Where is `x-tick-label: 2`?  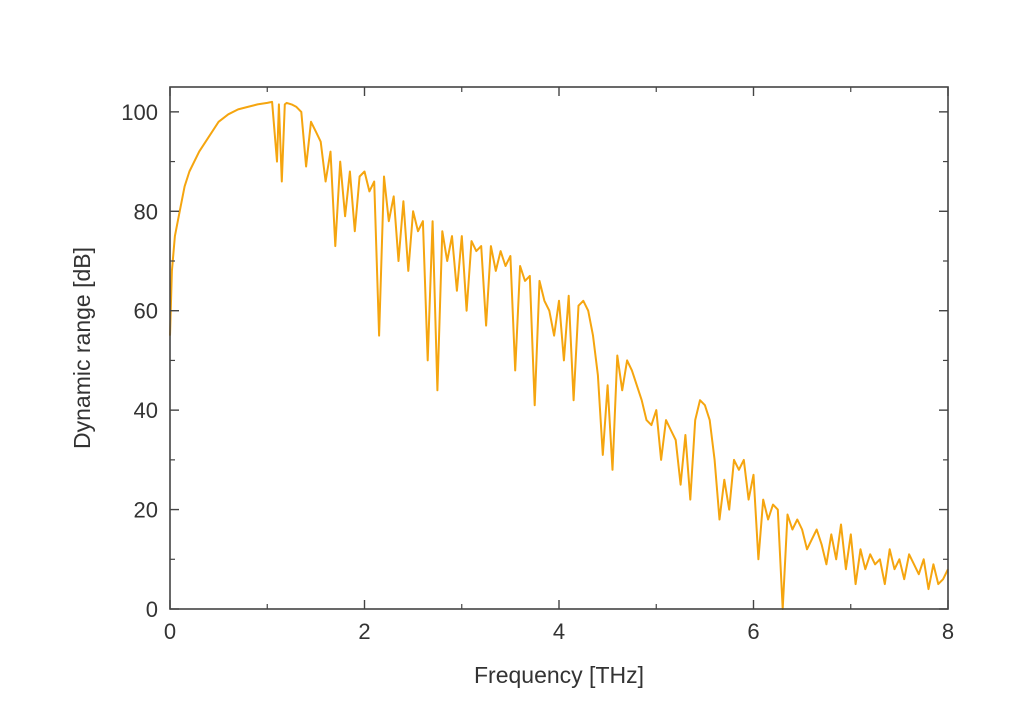
x-tick-label: 2 is located at coordinates (364, 631).